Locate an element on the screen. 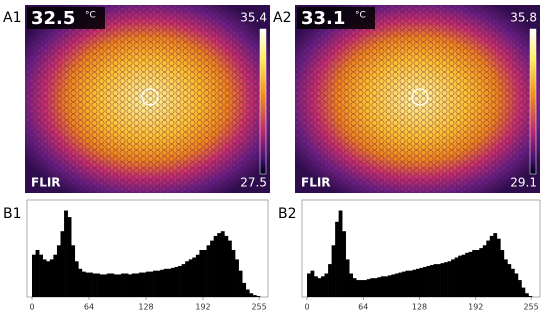 This screenshot has width=550, height=327. x-tick-label: 192 is located at coordinates (475, 307).